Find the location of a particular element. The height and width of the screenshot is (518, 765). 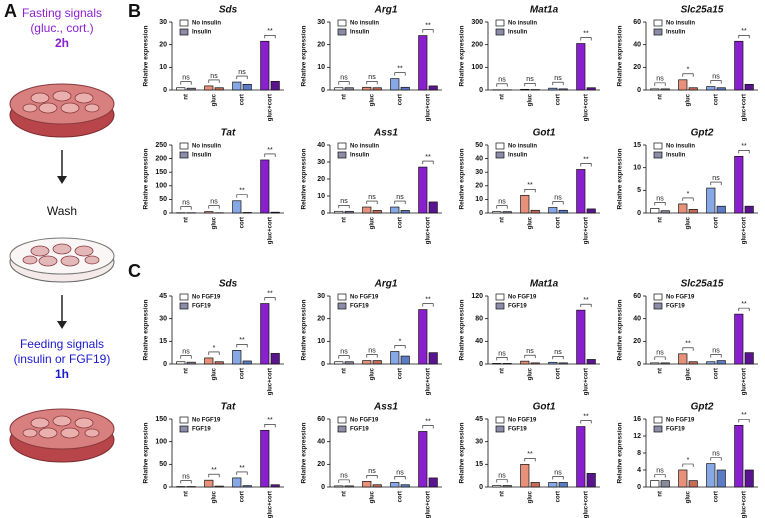

y-tick-label: 5 is located at coordinates (639, 190).